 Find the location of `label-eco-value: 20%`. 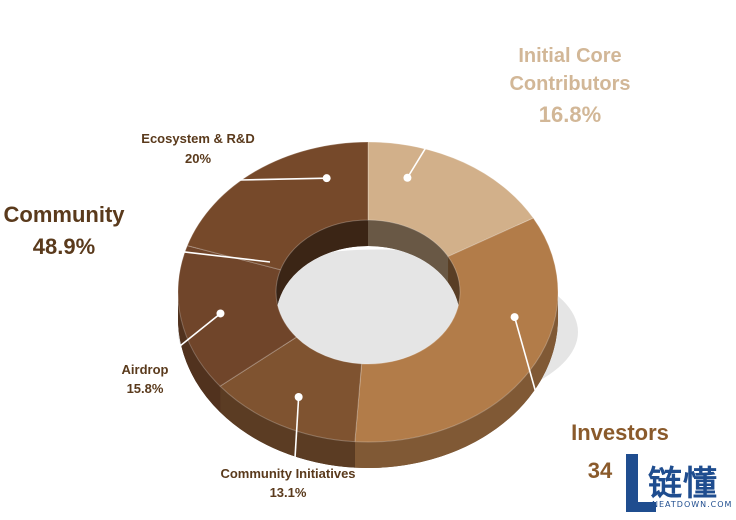

label-eco-value: 20% is located at coordinates (198, 158).